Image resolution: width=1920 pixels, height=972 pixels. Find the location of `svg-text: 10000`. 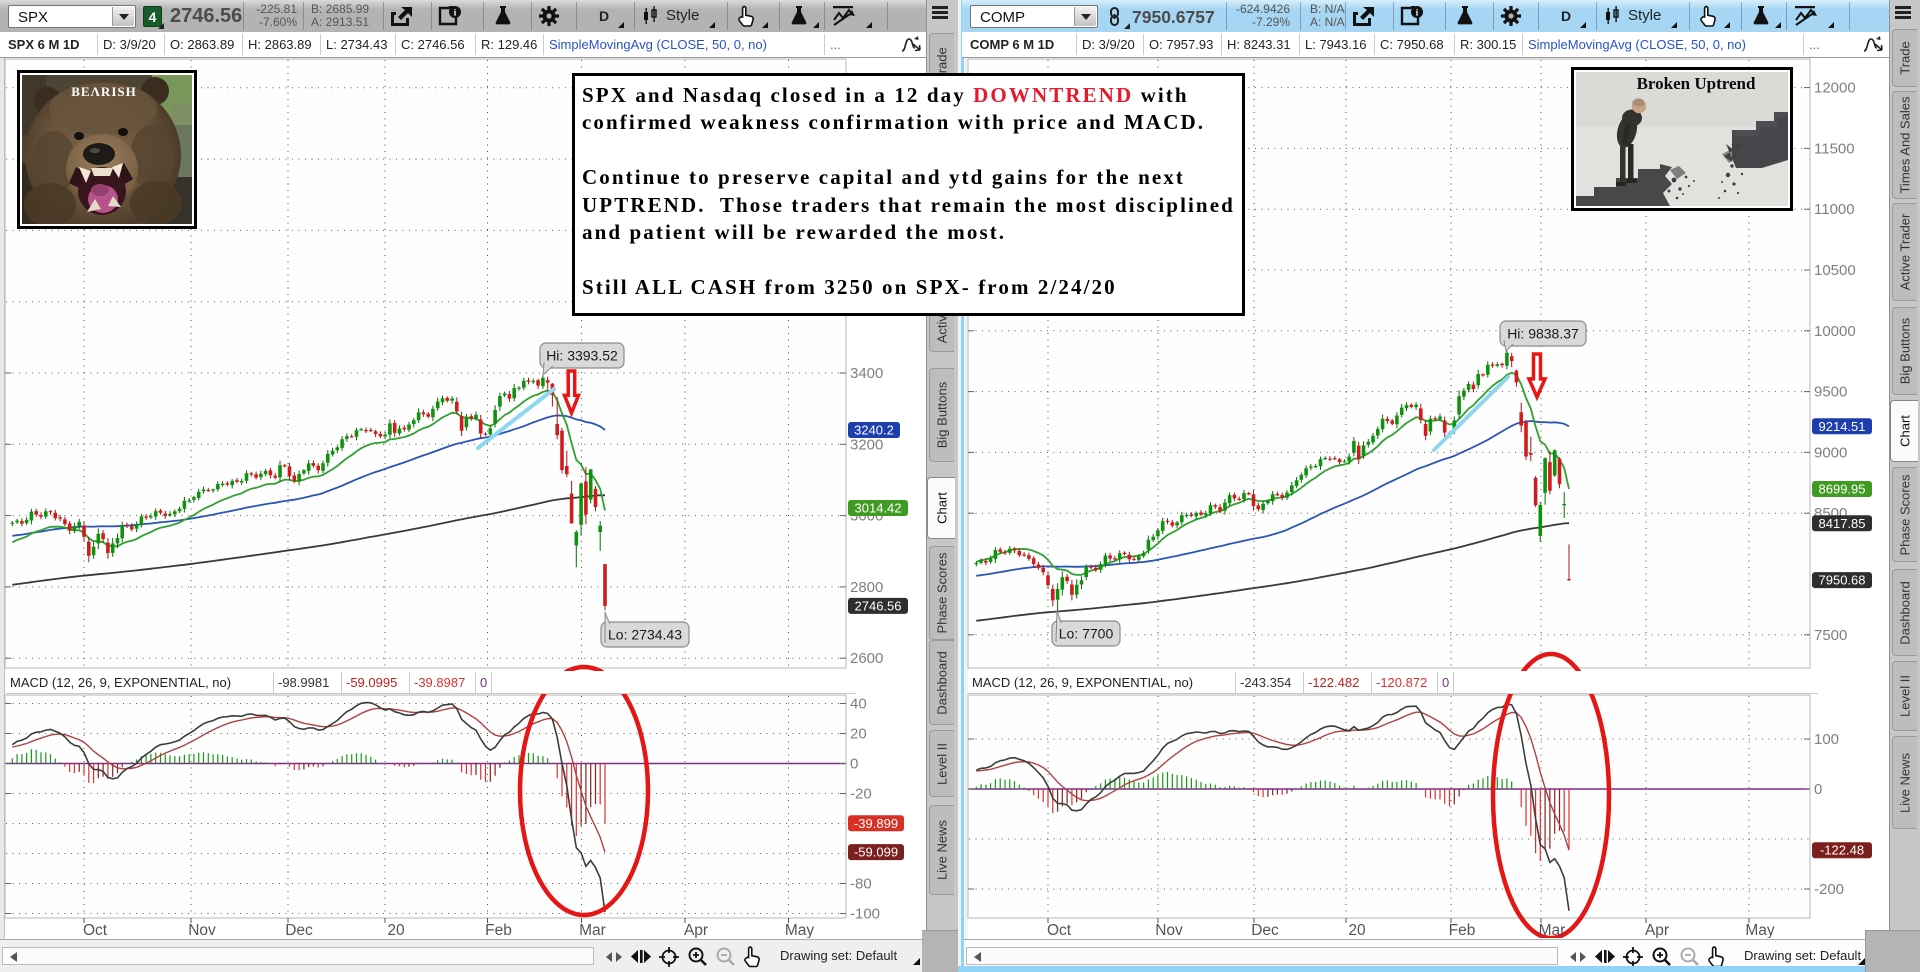

svg-text: 10000 is located at coordinates (1835, 331).